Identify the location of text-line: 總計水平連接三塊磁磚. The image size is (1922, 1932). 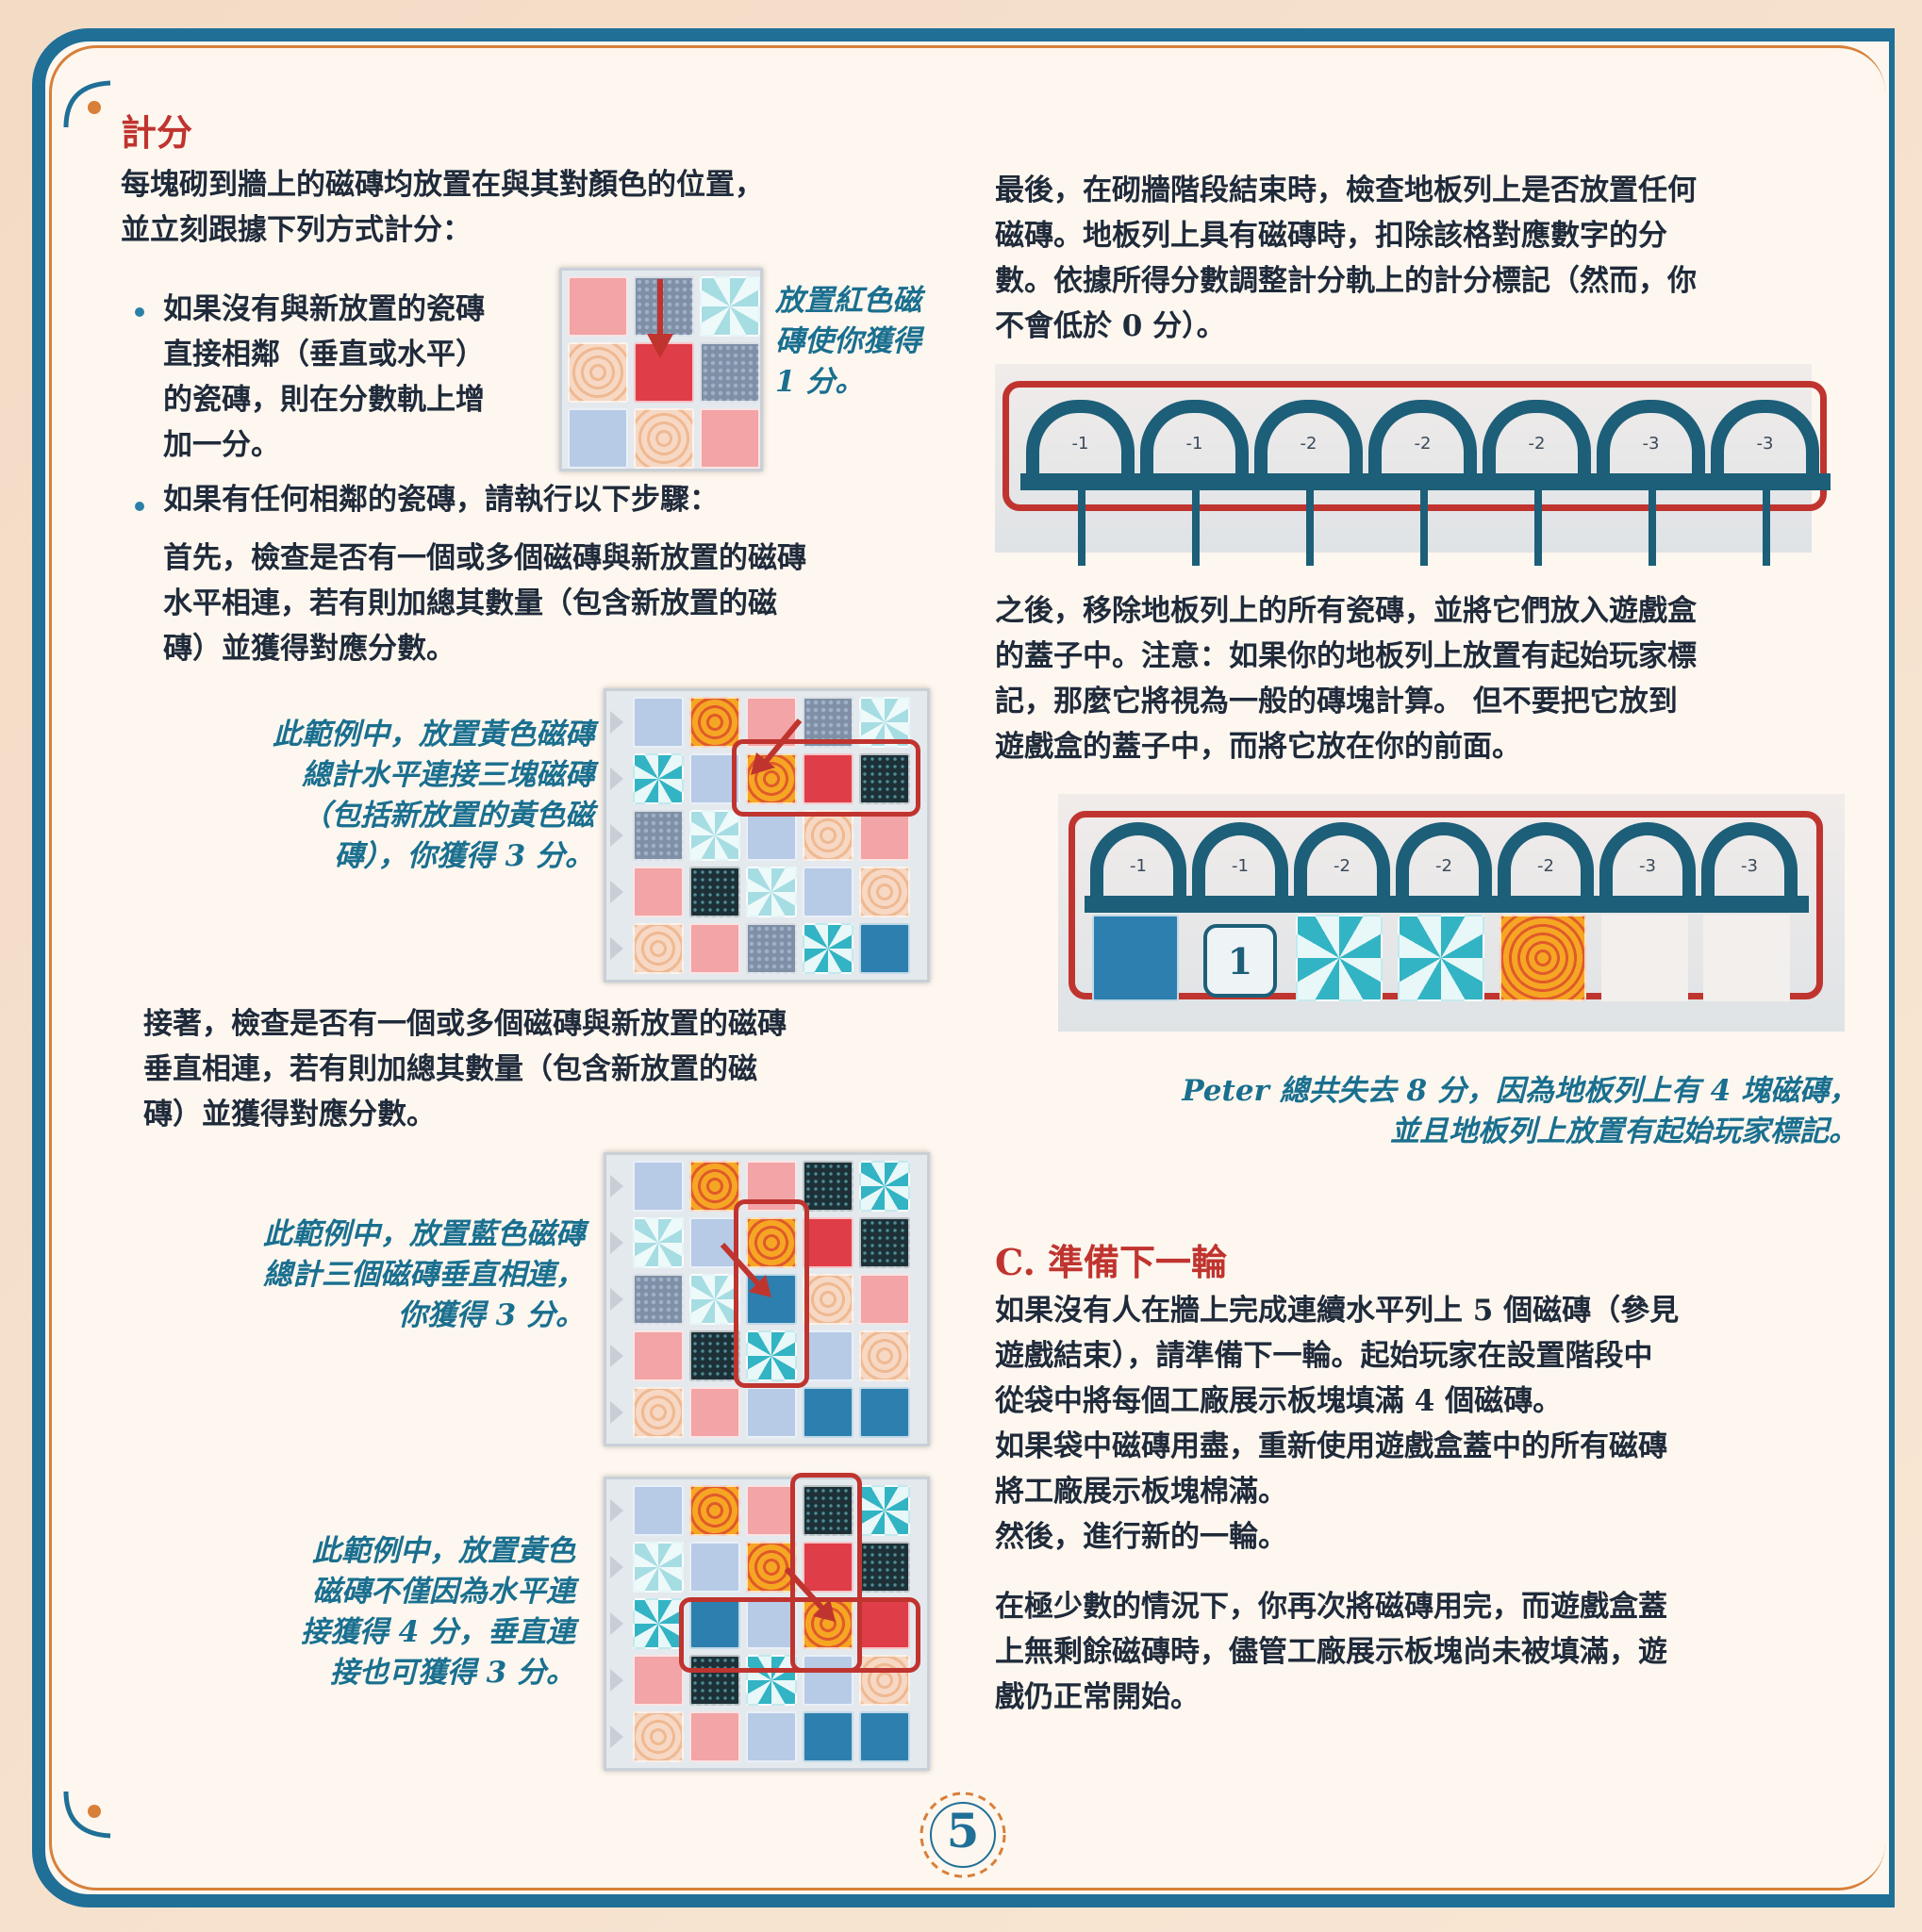
(448, 775).